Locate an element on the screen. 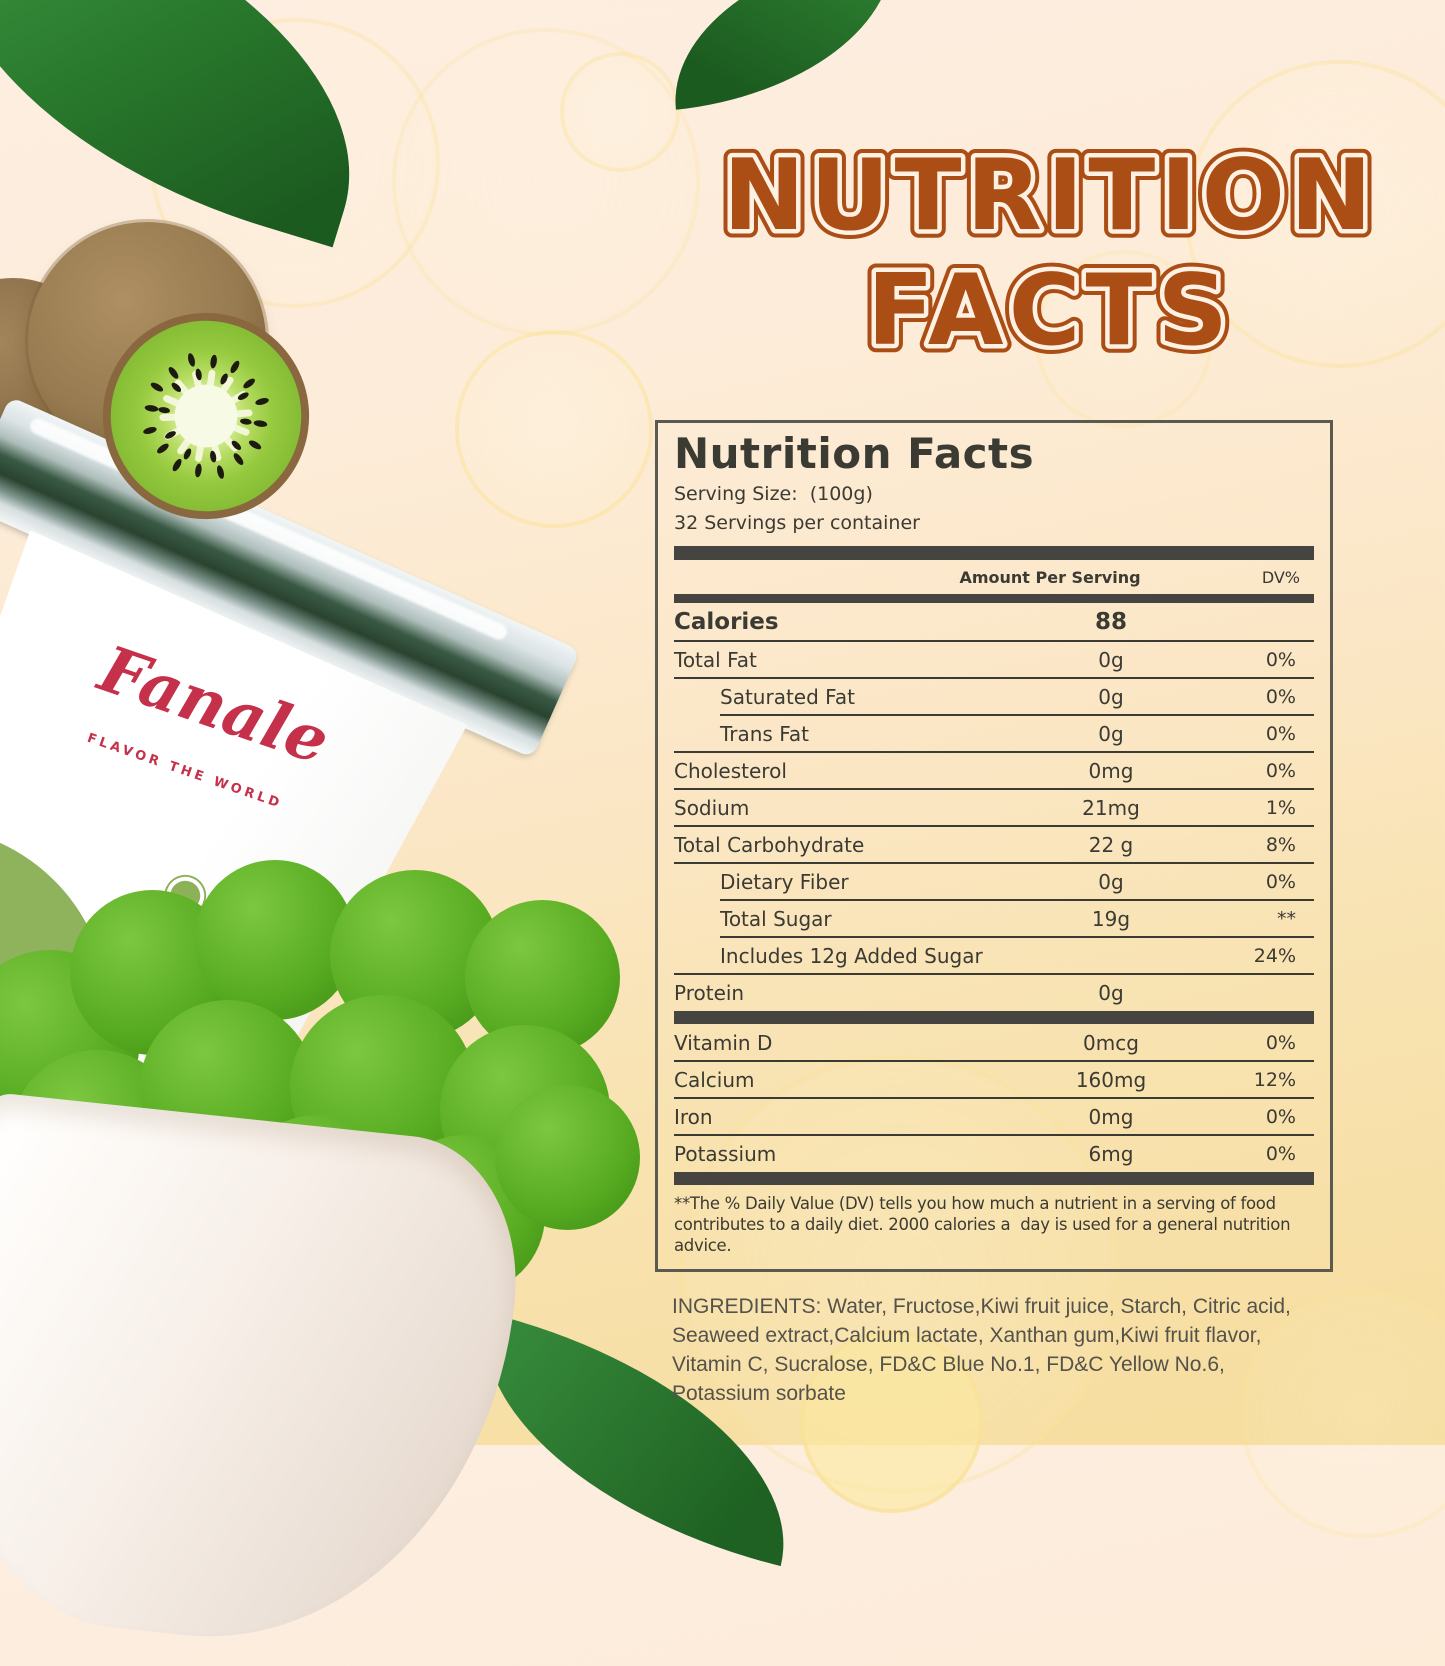 The image size is (1445, 1666). nutrient-label: Dietary Fiber is located at coordinates (784, 881).